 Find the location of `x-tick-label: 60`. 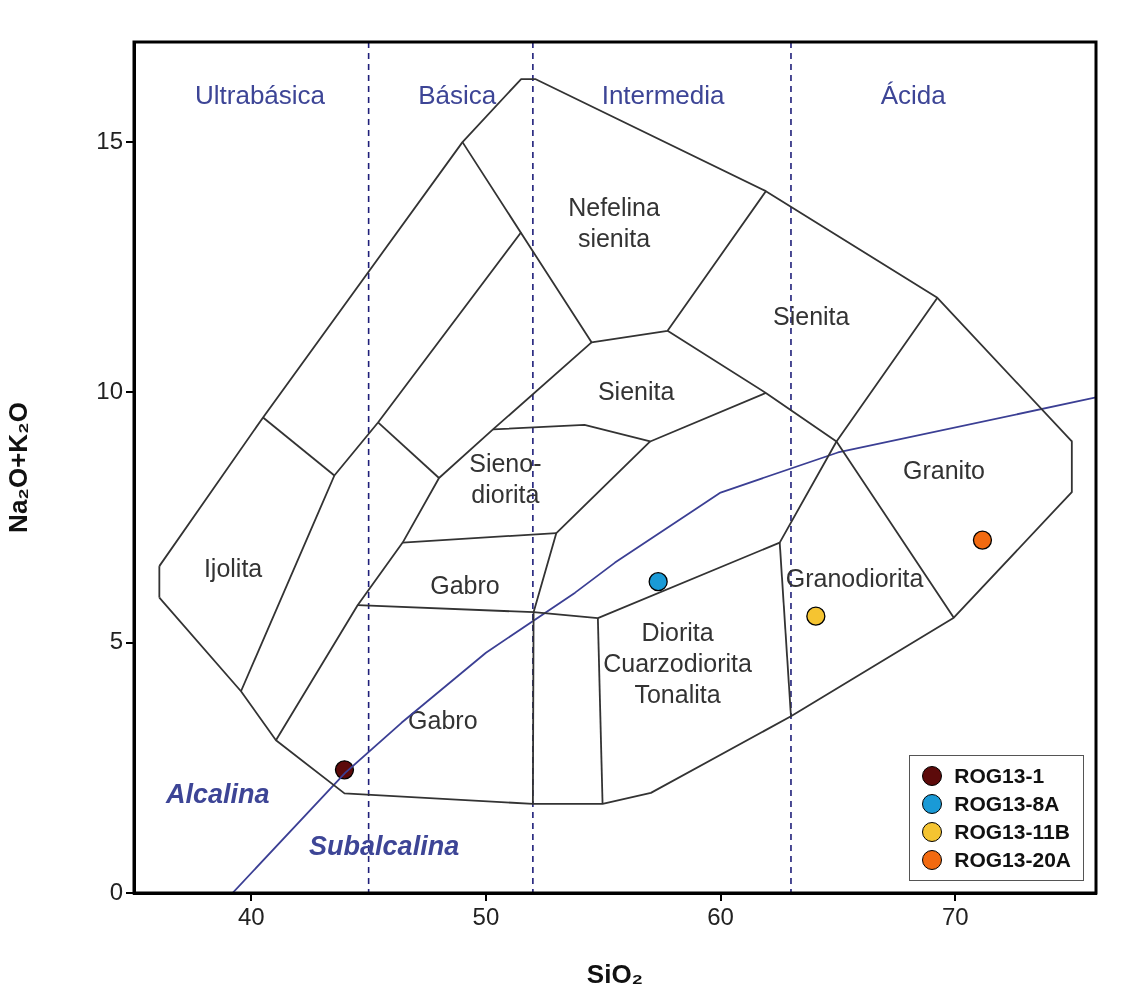

x-tick-label: 60 is located at coordinates (720, 917).